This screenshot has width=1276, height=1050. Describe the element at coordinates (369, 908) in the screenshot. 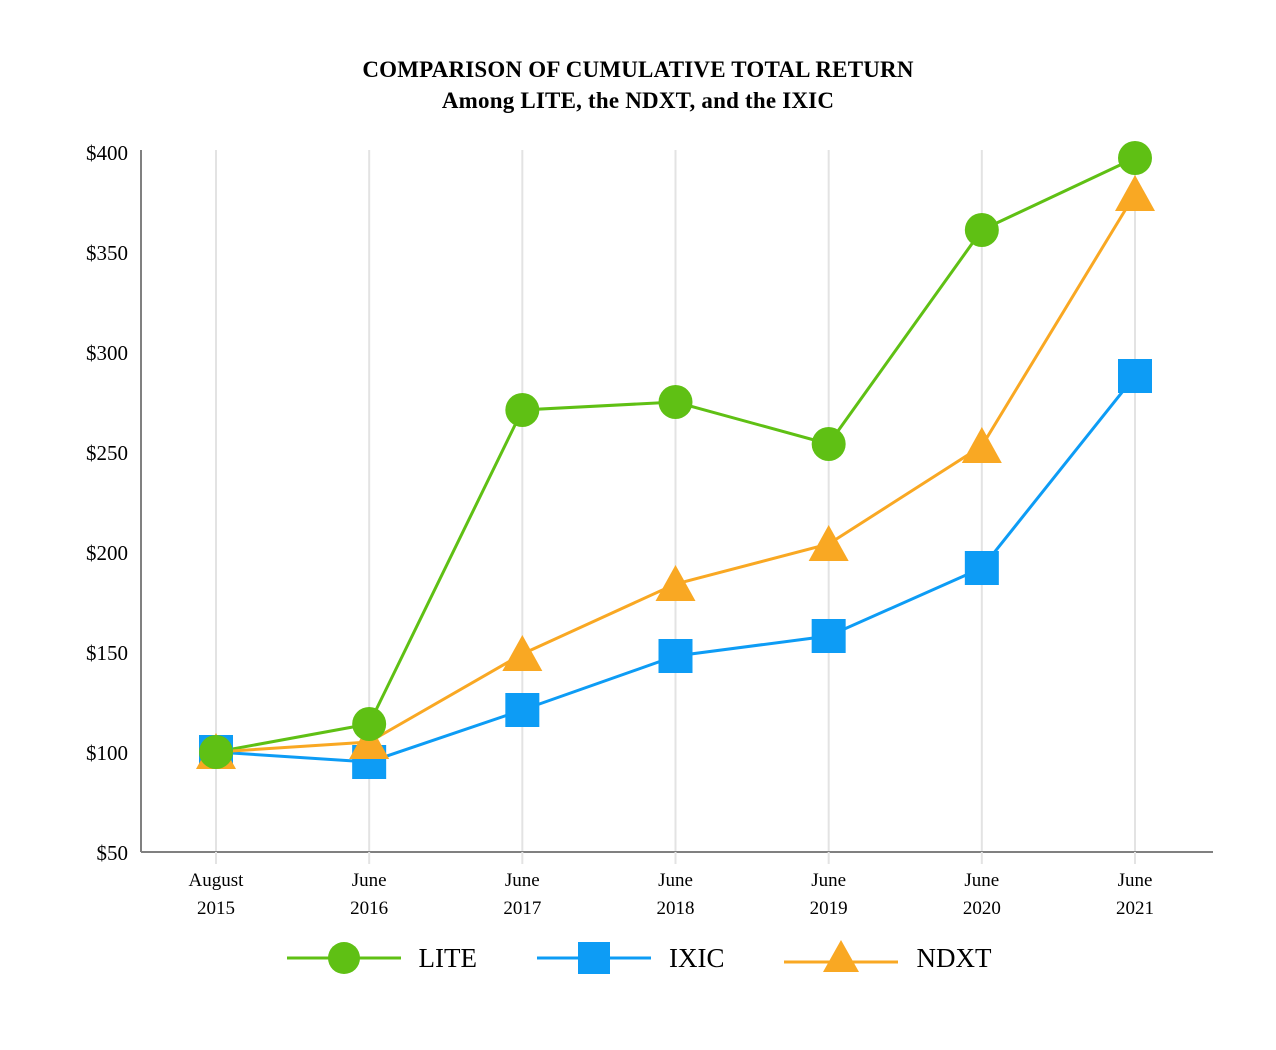

I see `x-tick-label-year: 2016` at that location.